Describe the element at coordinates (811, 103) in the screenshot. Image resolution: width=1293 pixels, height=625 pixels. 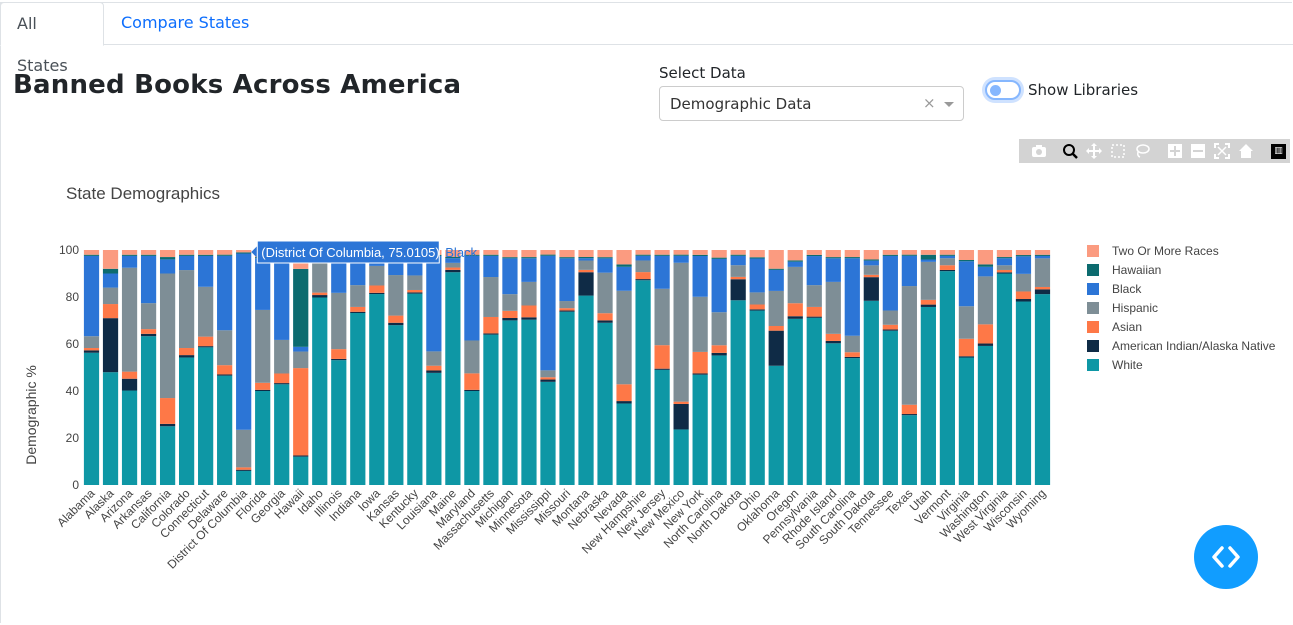
I see `select-data-dropdown: Demographic Data ×` at that location.